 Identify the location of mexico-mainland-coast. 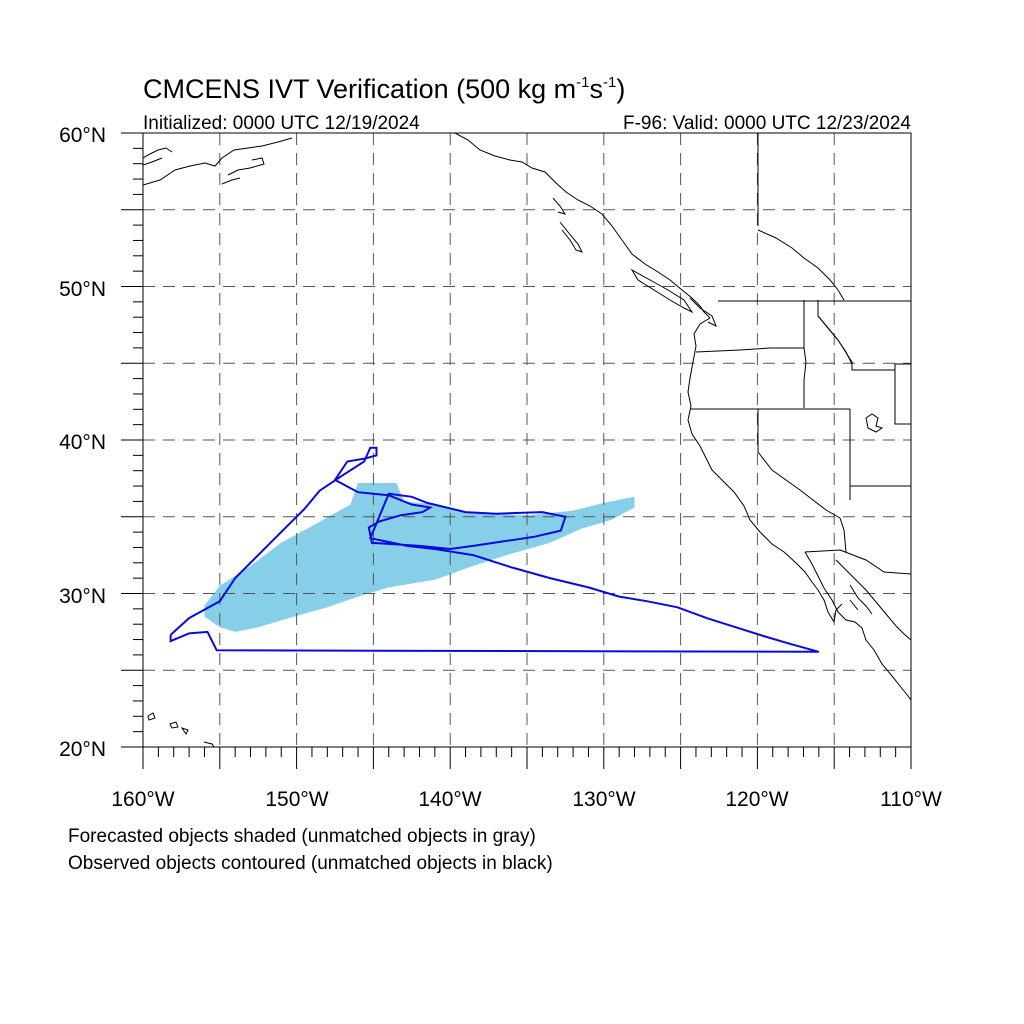
(873, 600).